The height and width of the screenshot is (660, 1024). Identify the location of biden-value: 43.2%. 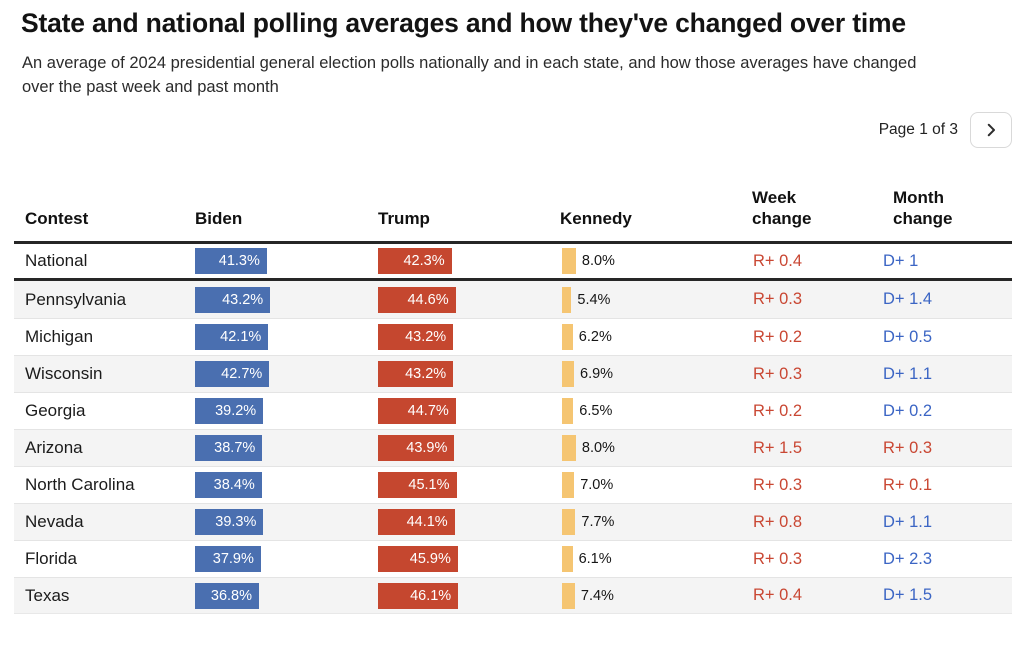
(243, 299).